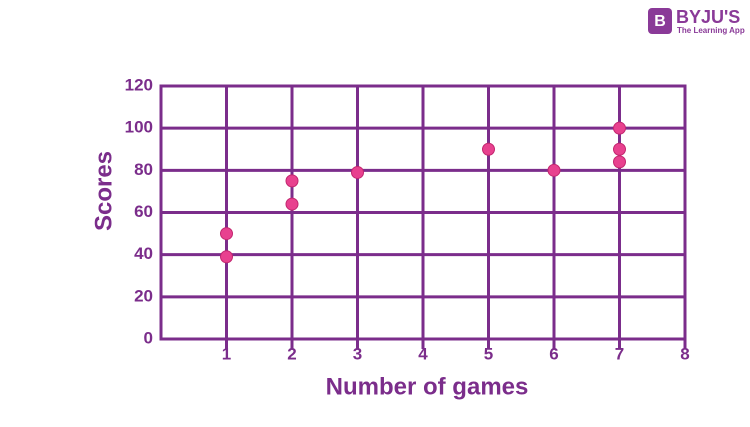  I want to click on y-tick-label: 120, so click(139, 84).